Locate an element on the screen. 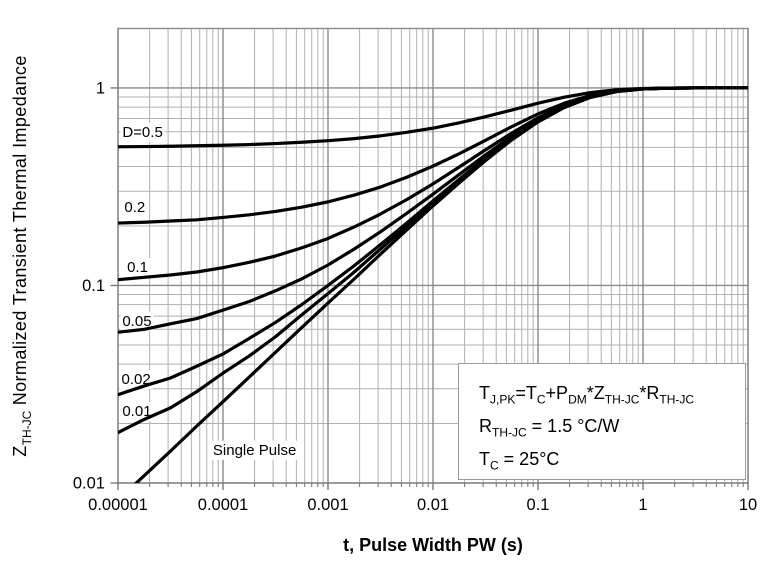 This screenshot has width=777, height=568. annotation-line-1-subscript-3: TH-JC is located at coordinates (622, 399).